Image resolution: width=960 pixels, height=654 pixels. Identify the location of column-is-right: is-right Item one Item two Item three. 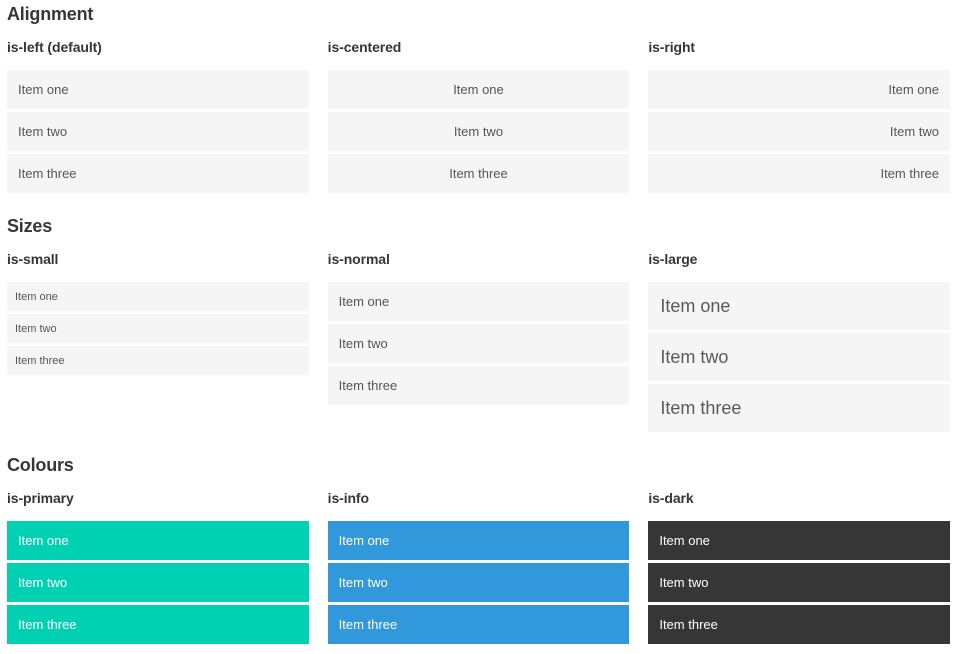
(799, 117).